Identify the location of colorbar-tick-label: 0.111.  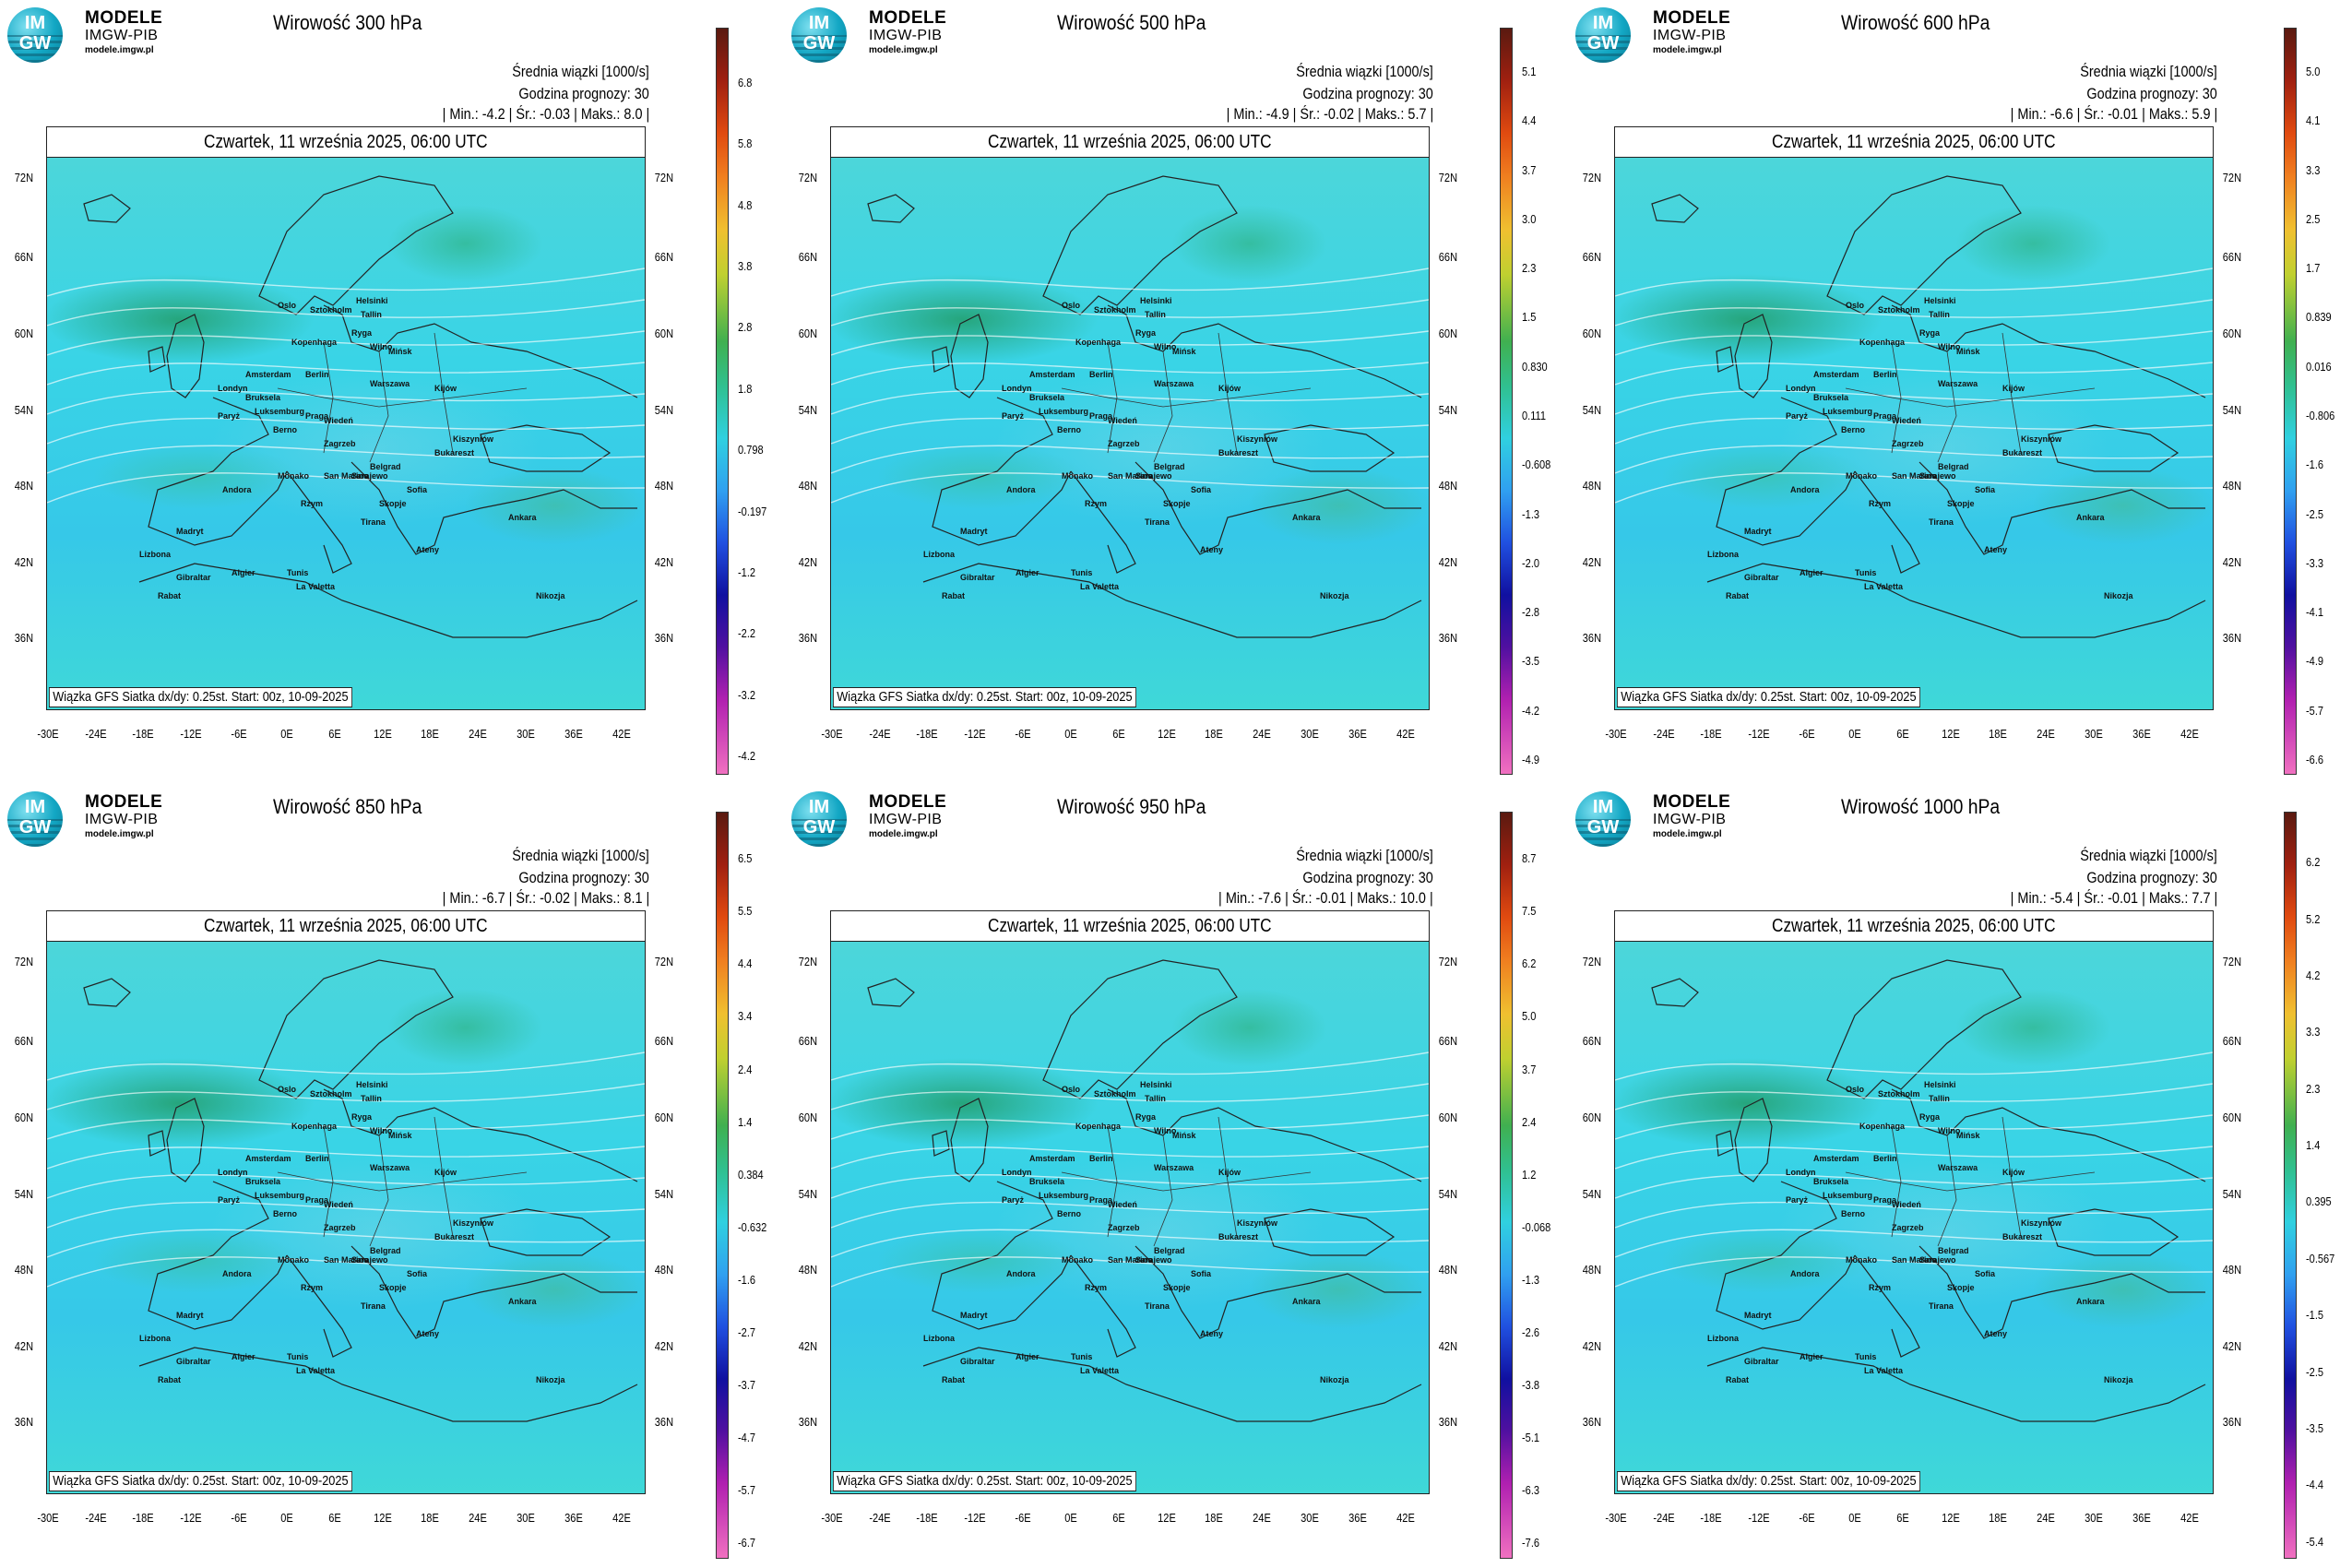
(1534, 415).